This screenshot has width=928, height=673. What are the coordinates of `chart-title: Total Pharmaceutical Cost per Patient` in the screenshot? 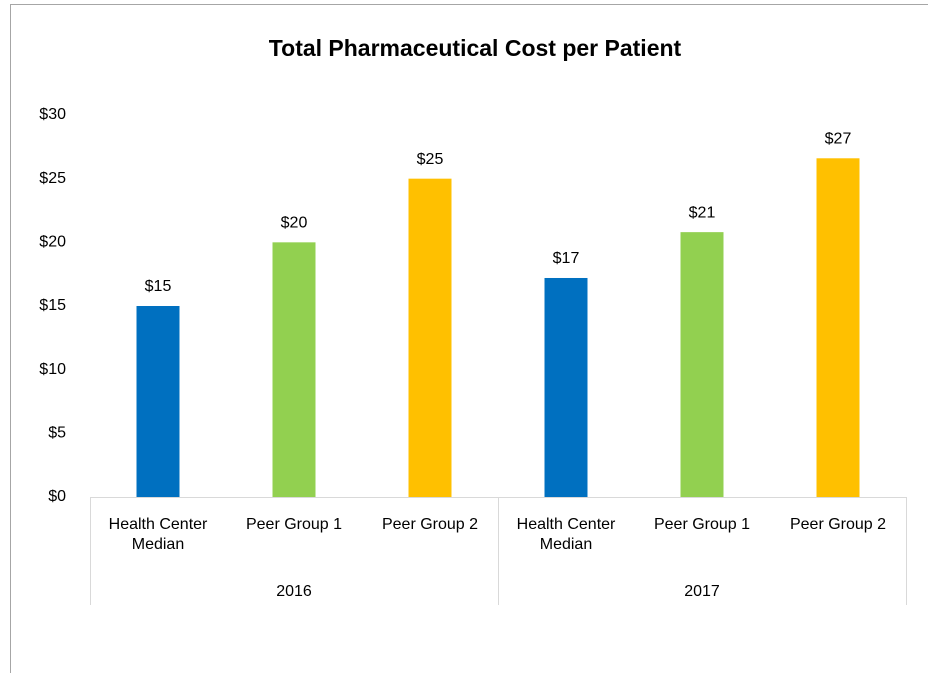 It's located at (475, 48).